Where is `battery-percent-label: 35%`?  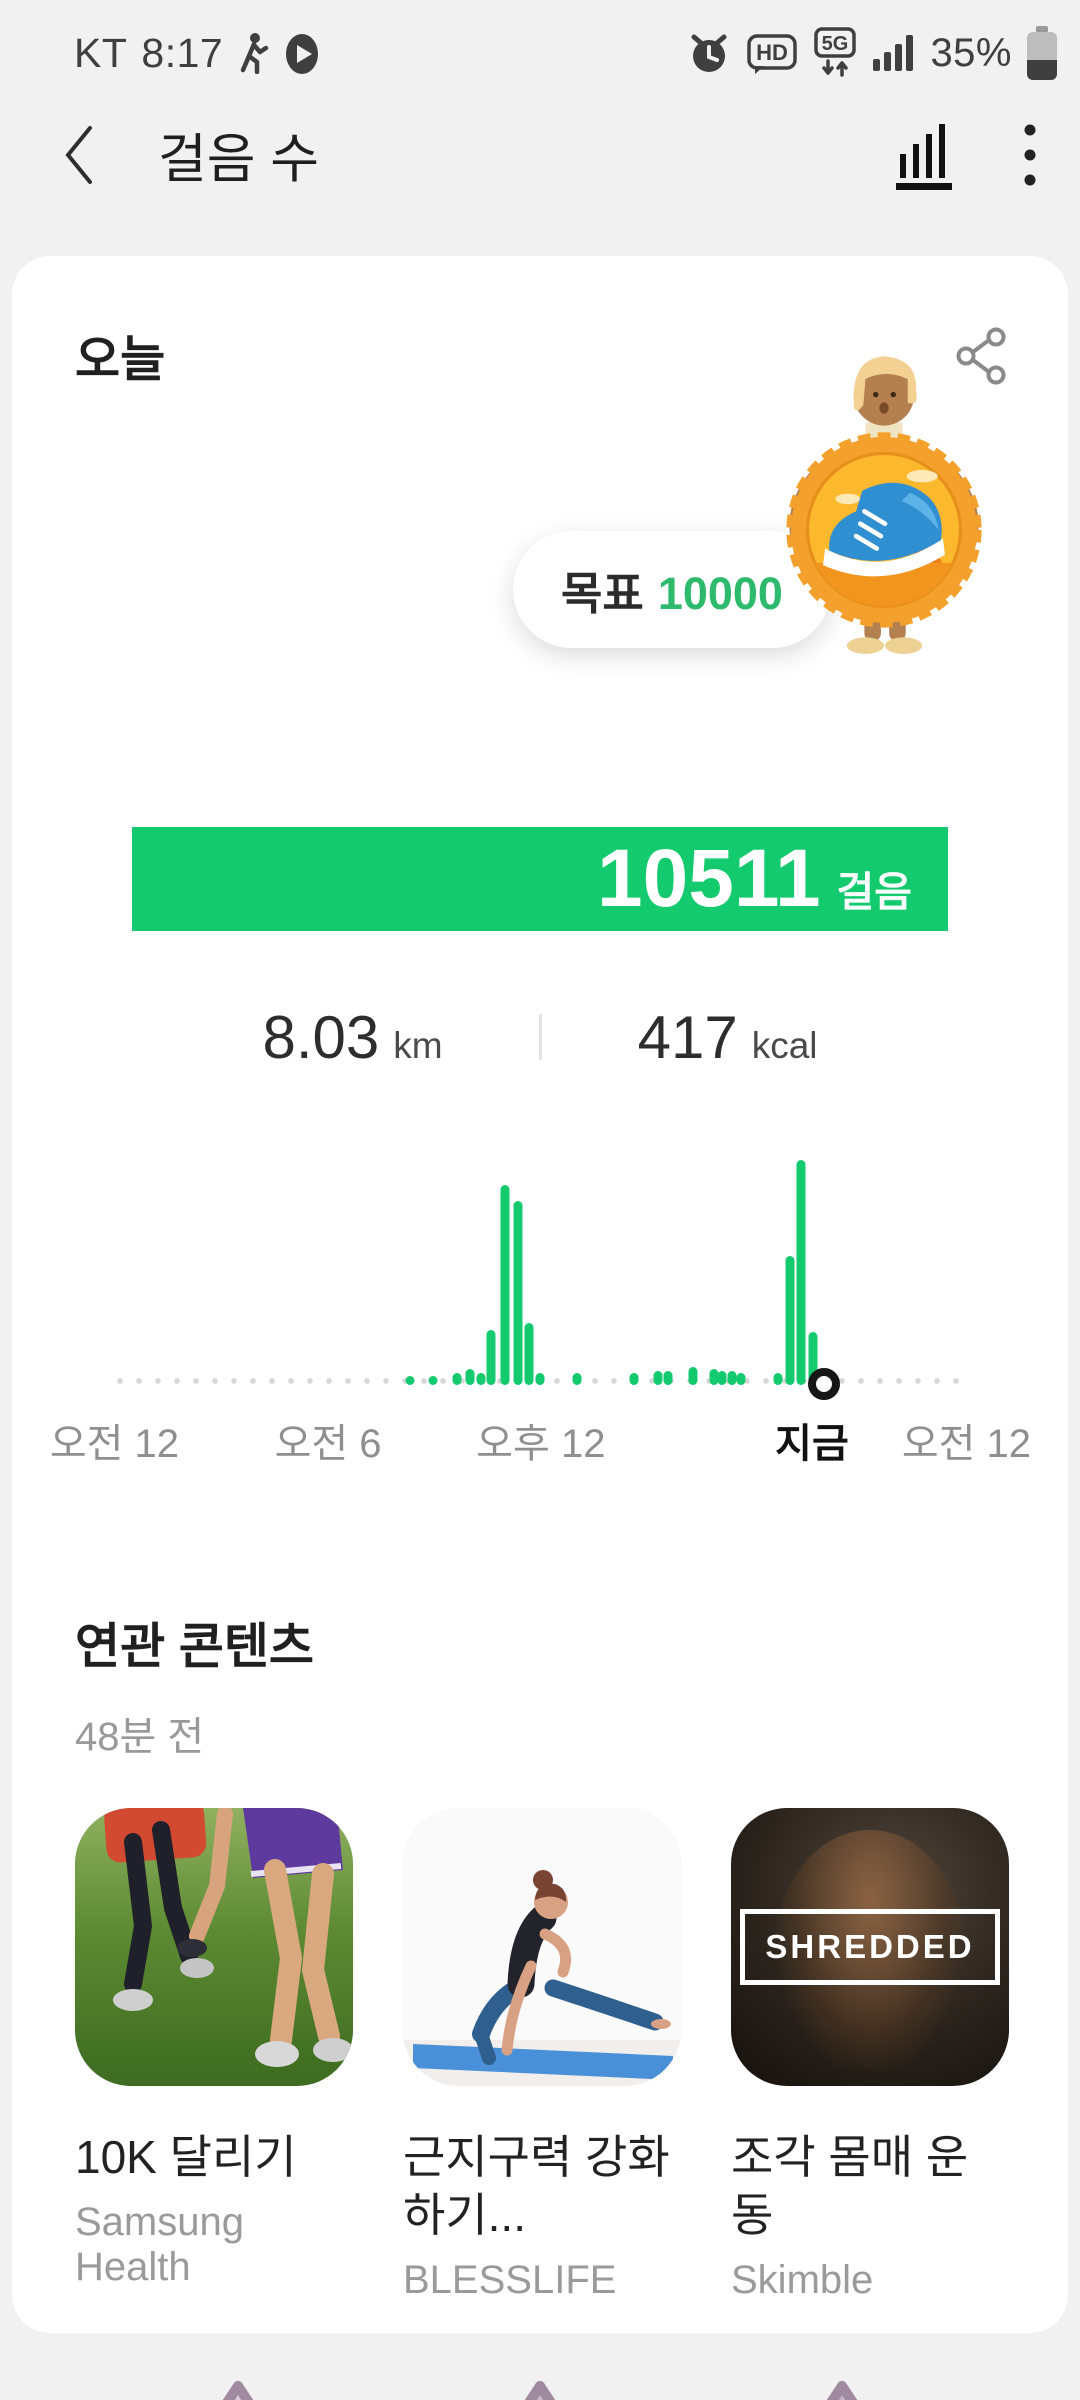 battery-percent-label: 35% is located at coordinates (971, 52).